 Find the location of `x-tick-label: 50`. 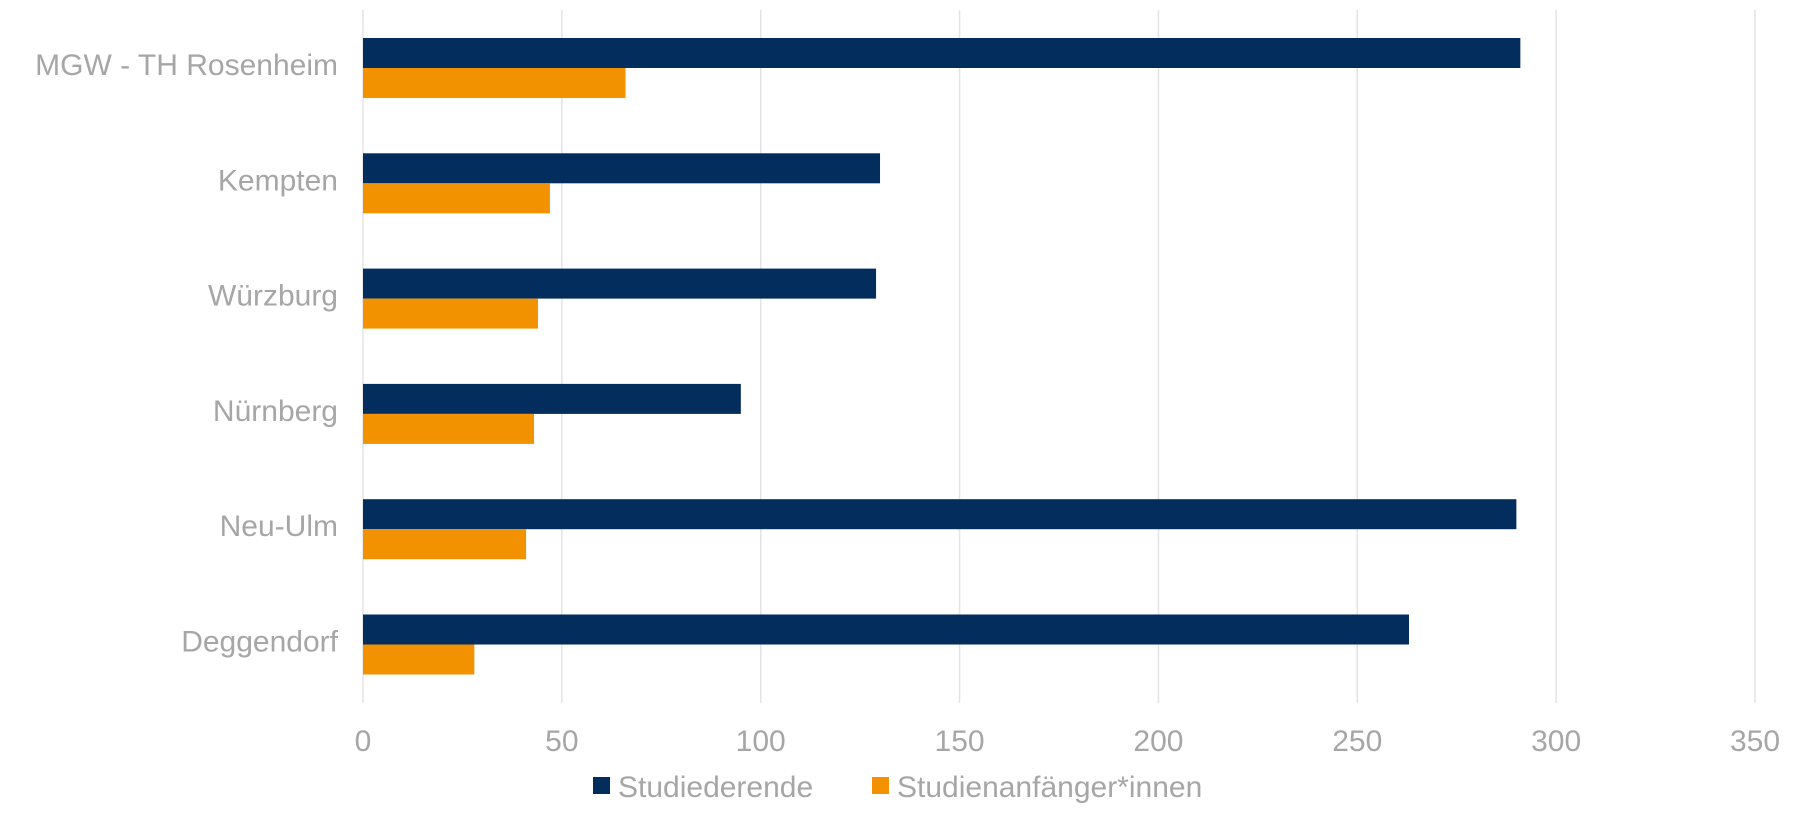

x-tick-label: 50 is located at coordinates (561, 741).